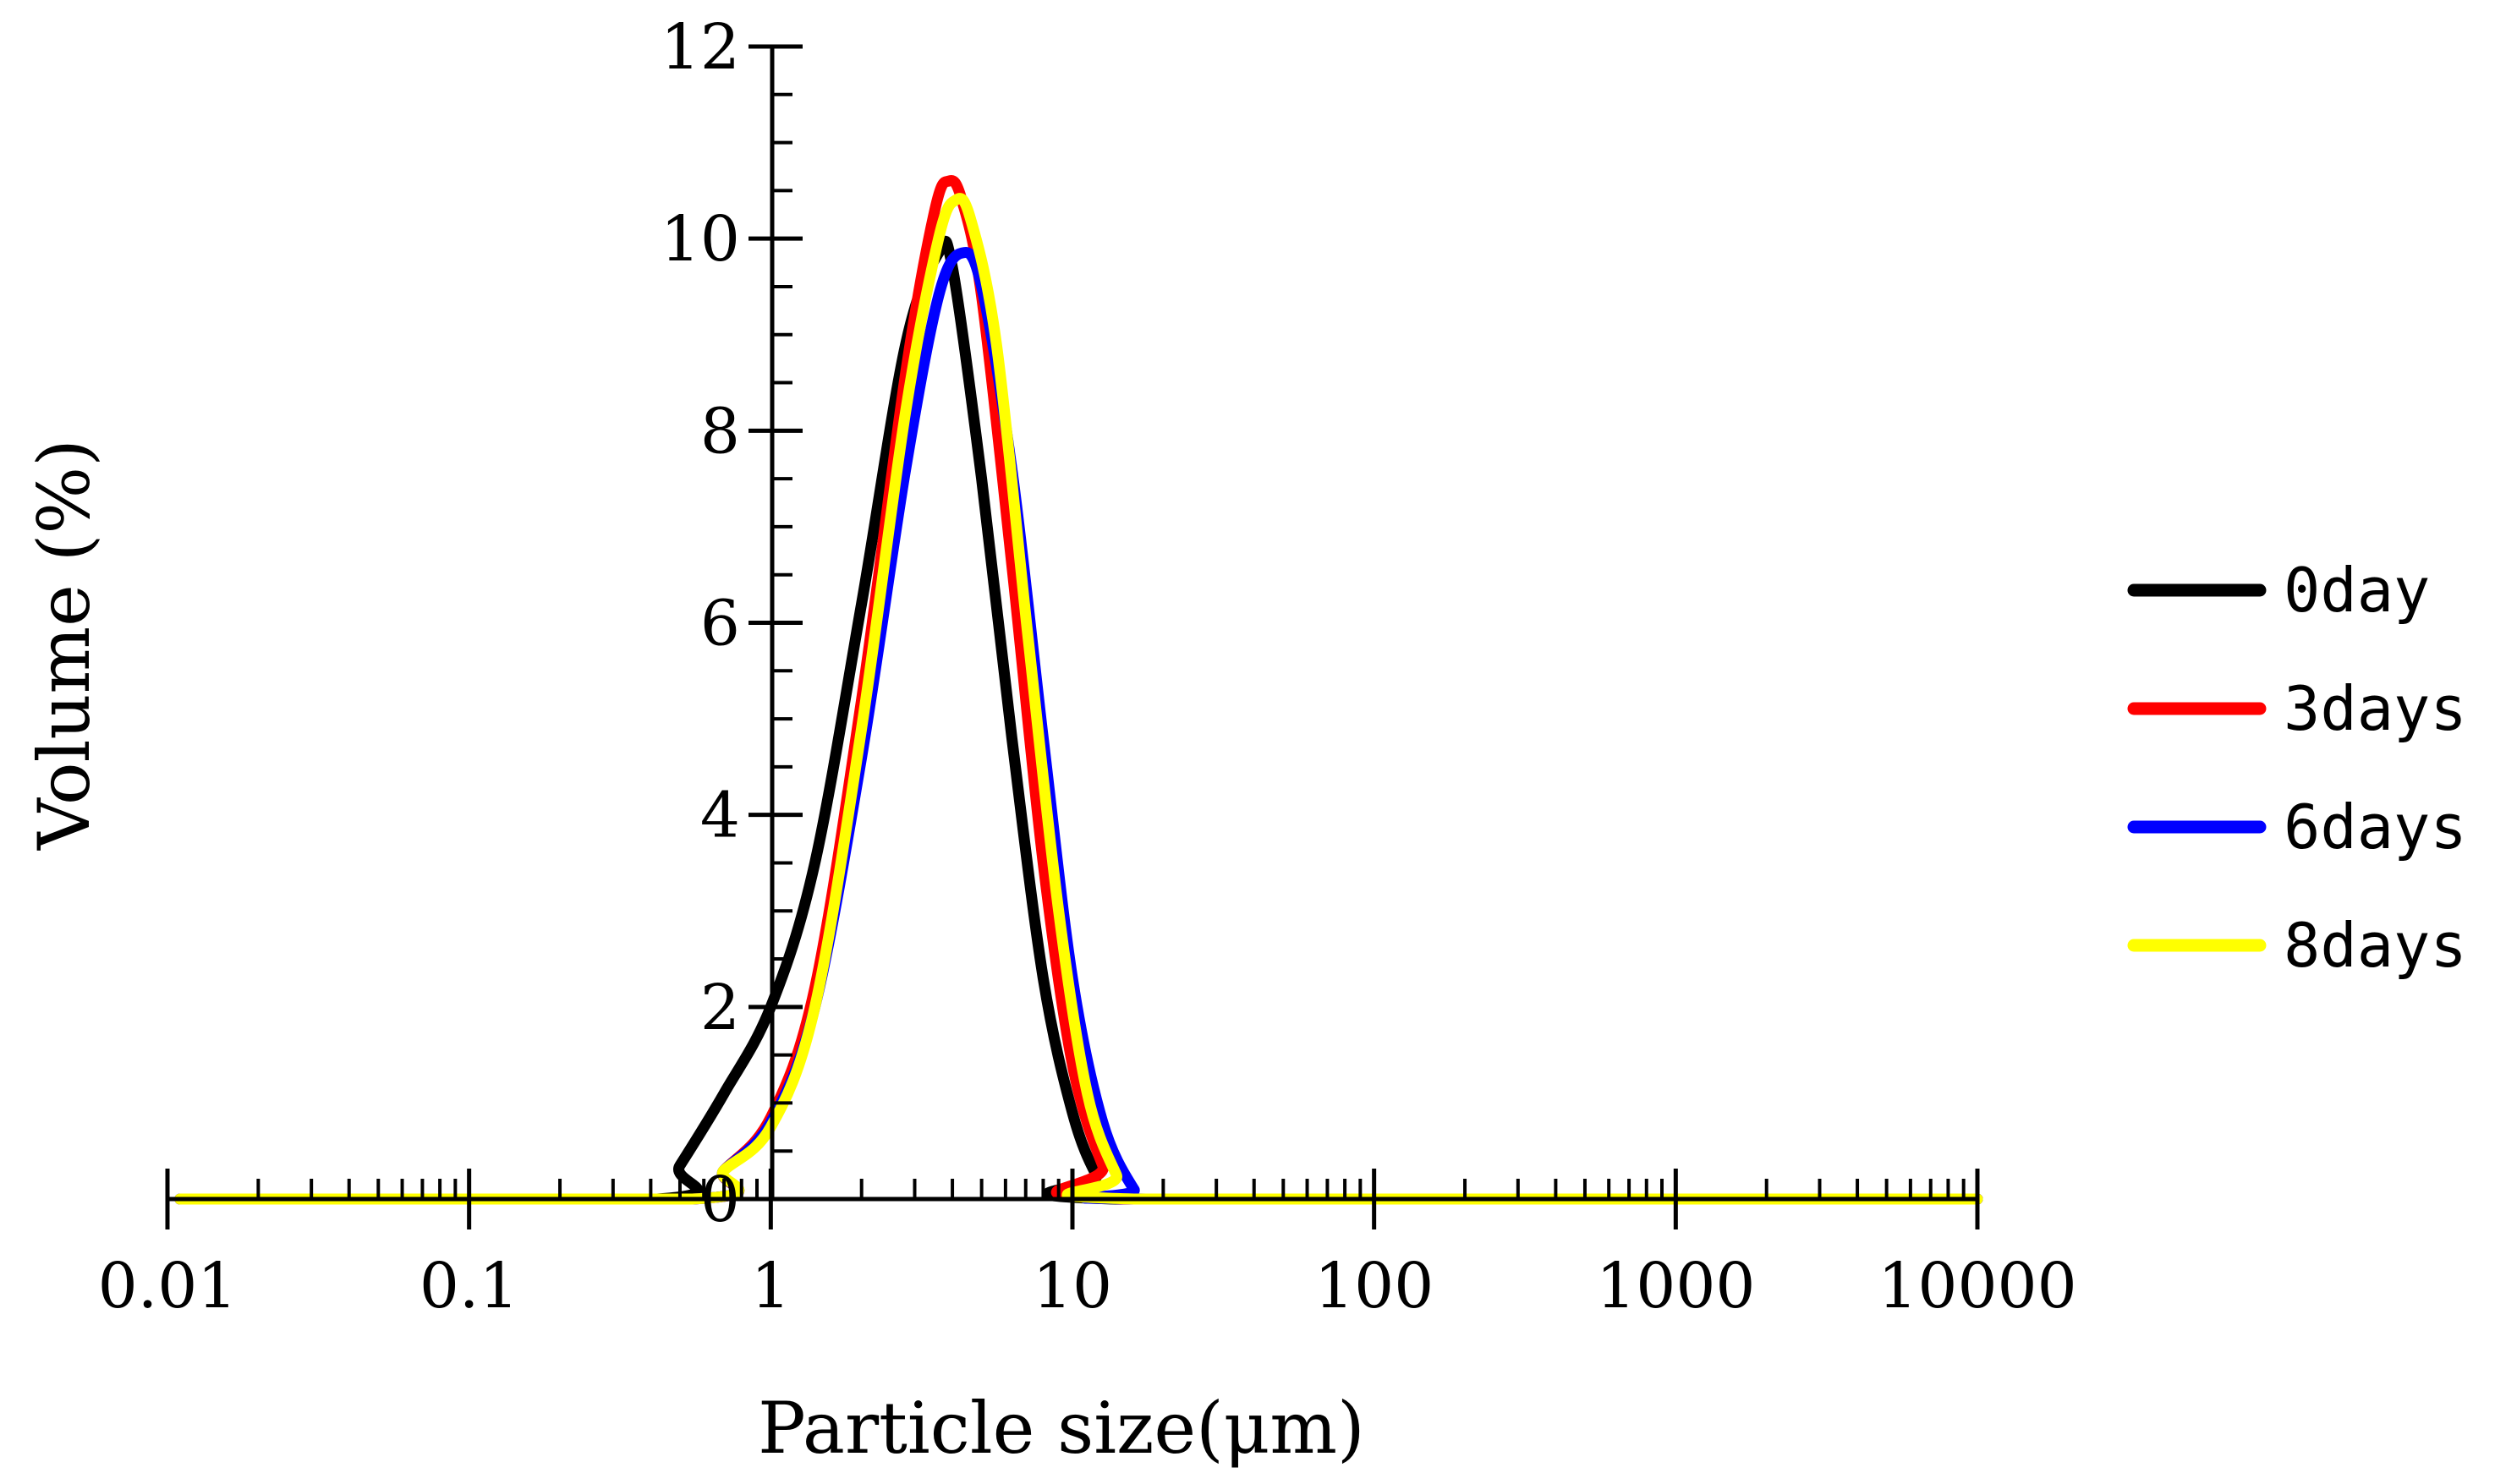 Image resolution: width=2495 pixels, height=1484 pixels. I want to click on x-tick-label: 0.01, so click(168, 1286).